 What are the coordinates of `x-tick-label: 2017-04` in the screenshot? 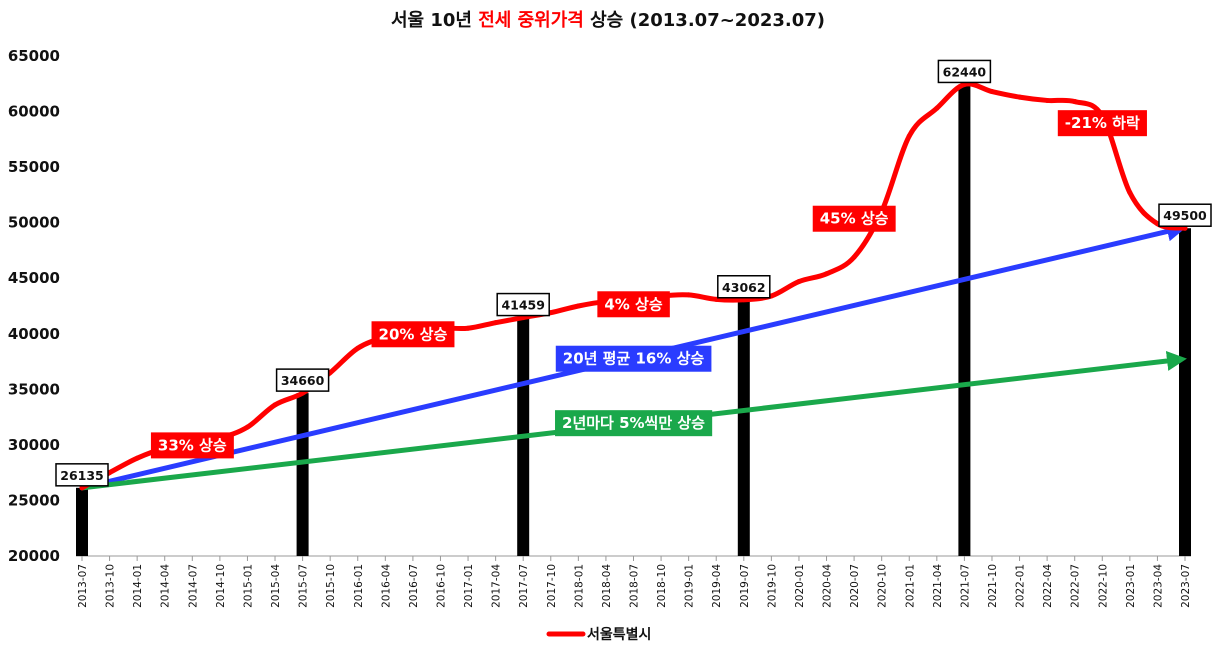 It's located at (497, 586).